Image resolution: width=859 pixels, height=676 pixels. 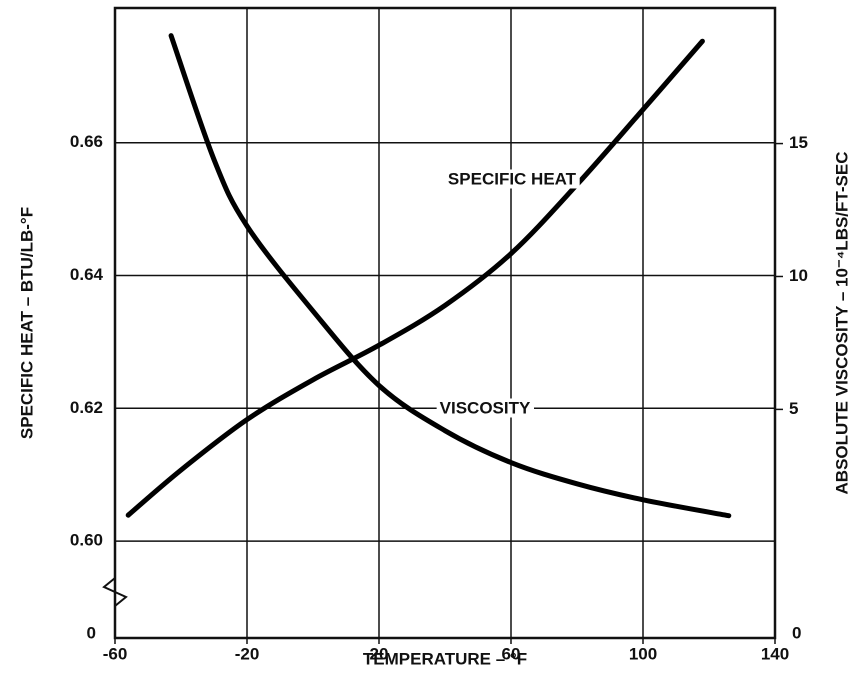 What do you see at coordinates (115, 592) in the screenshot?
I see `axis-break` at bounding box center [115, 592].